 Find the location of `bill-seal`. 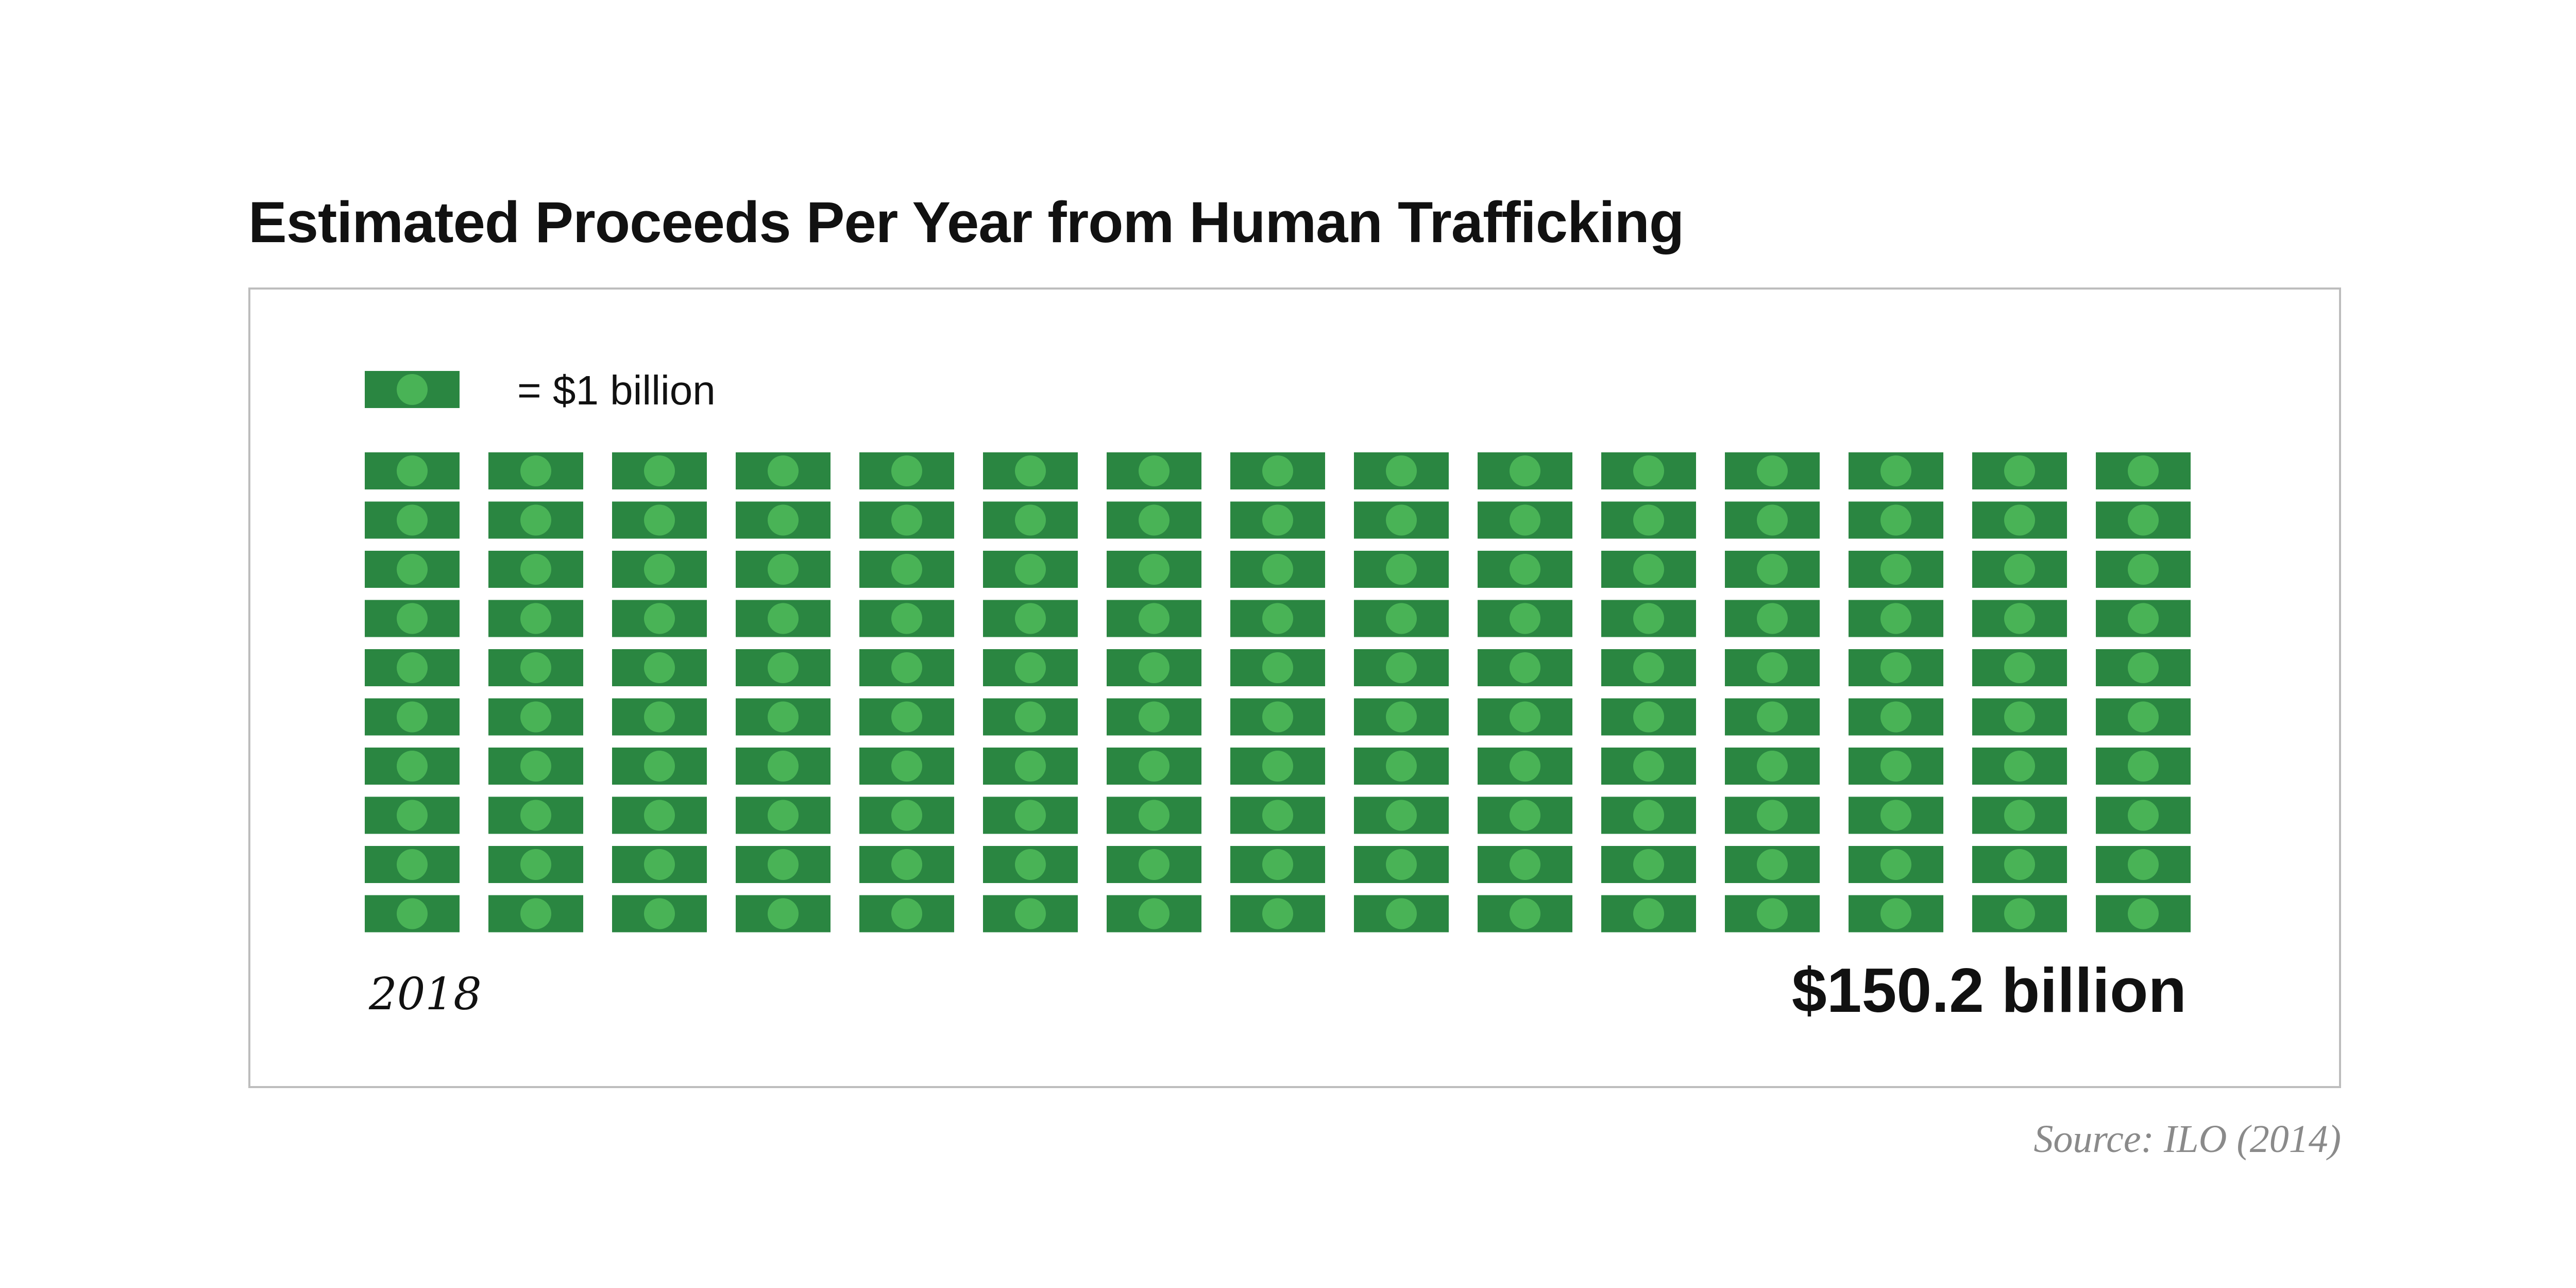

bill-seal is located at coordinates (412, 389).